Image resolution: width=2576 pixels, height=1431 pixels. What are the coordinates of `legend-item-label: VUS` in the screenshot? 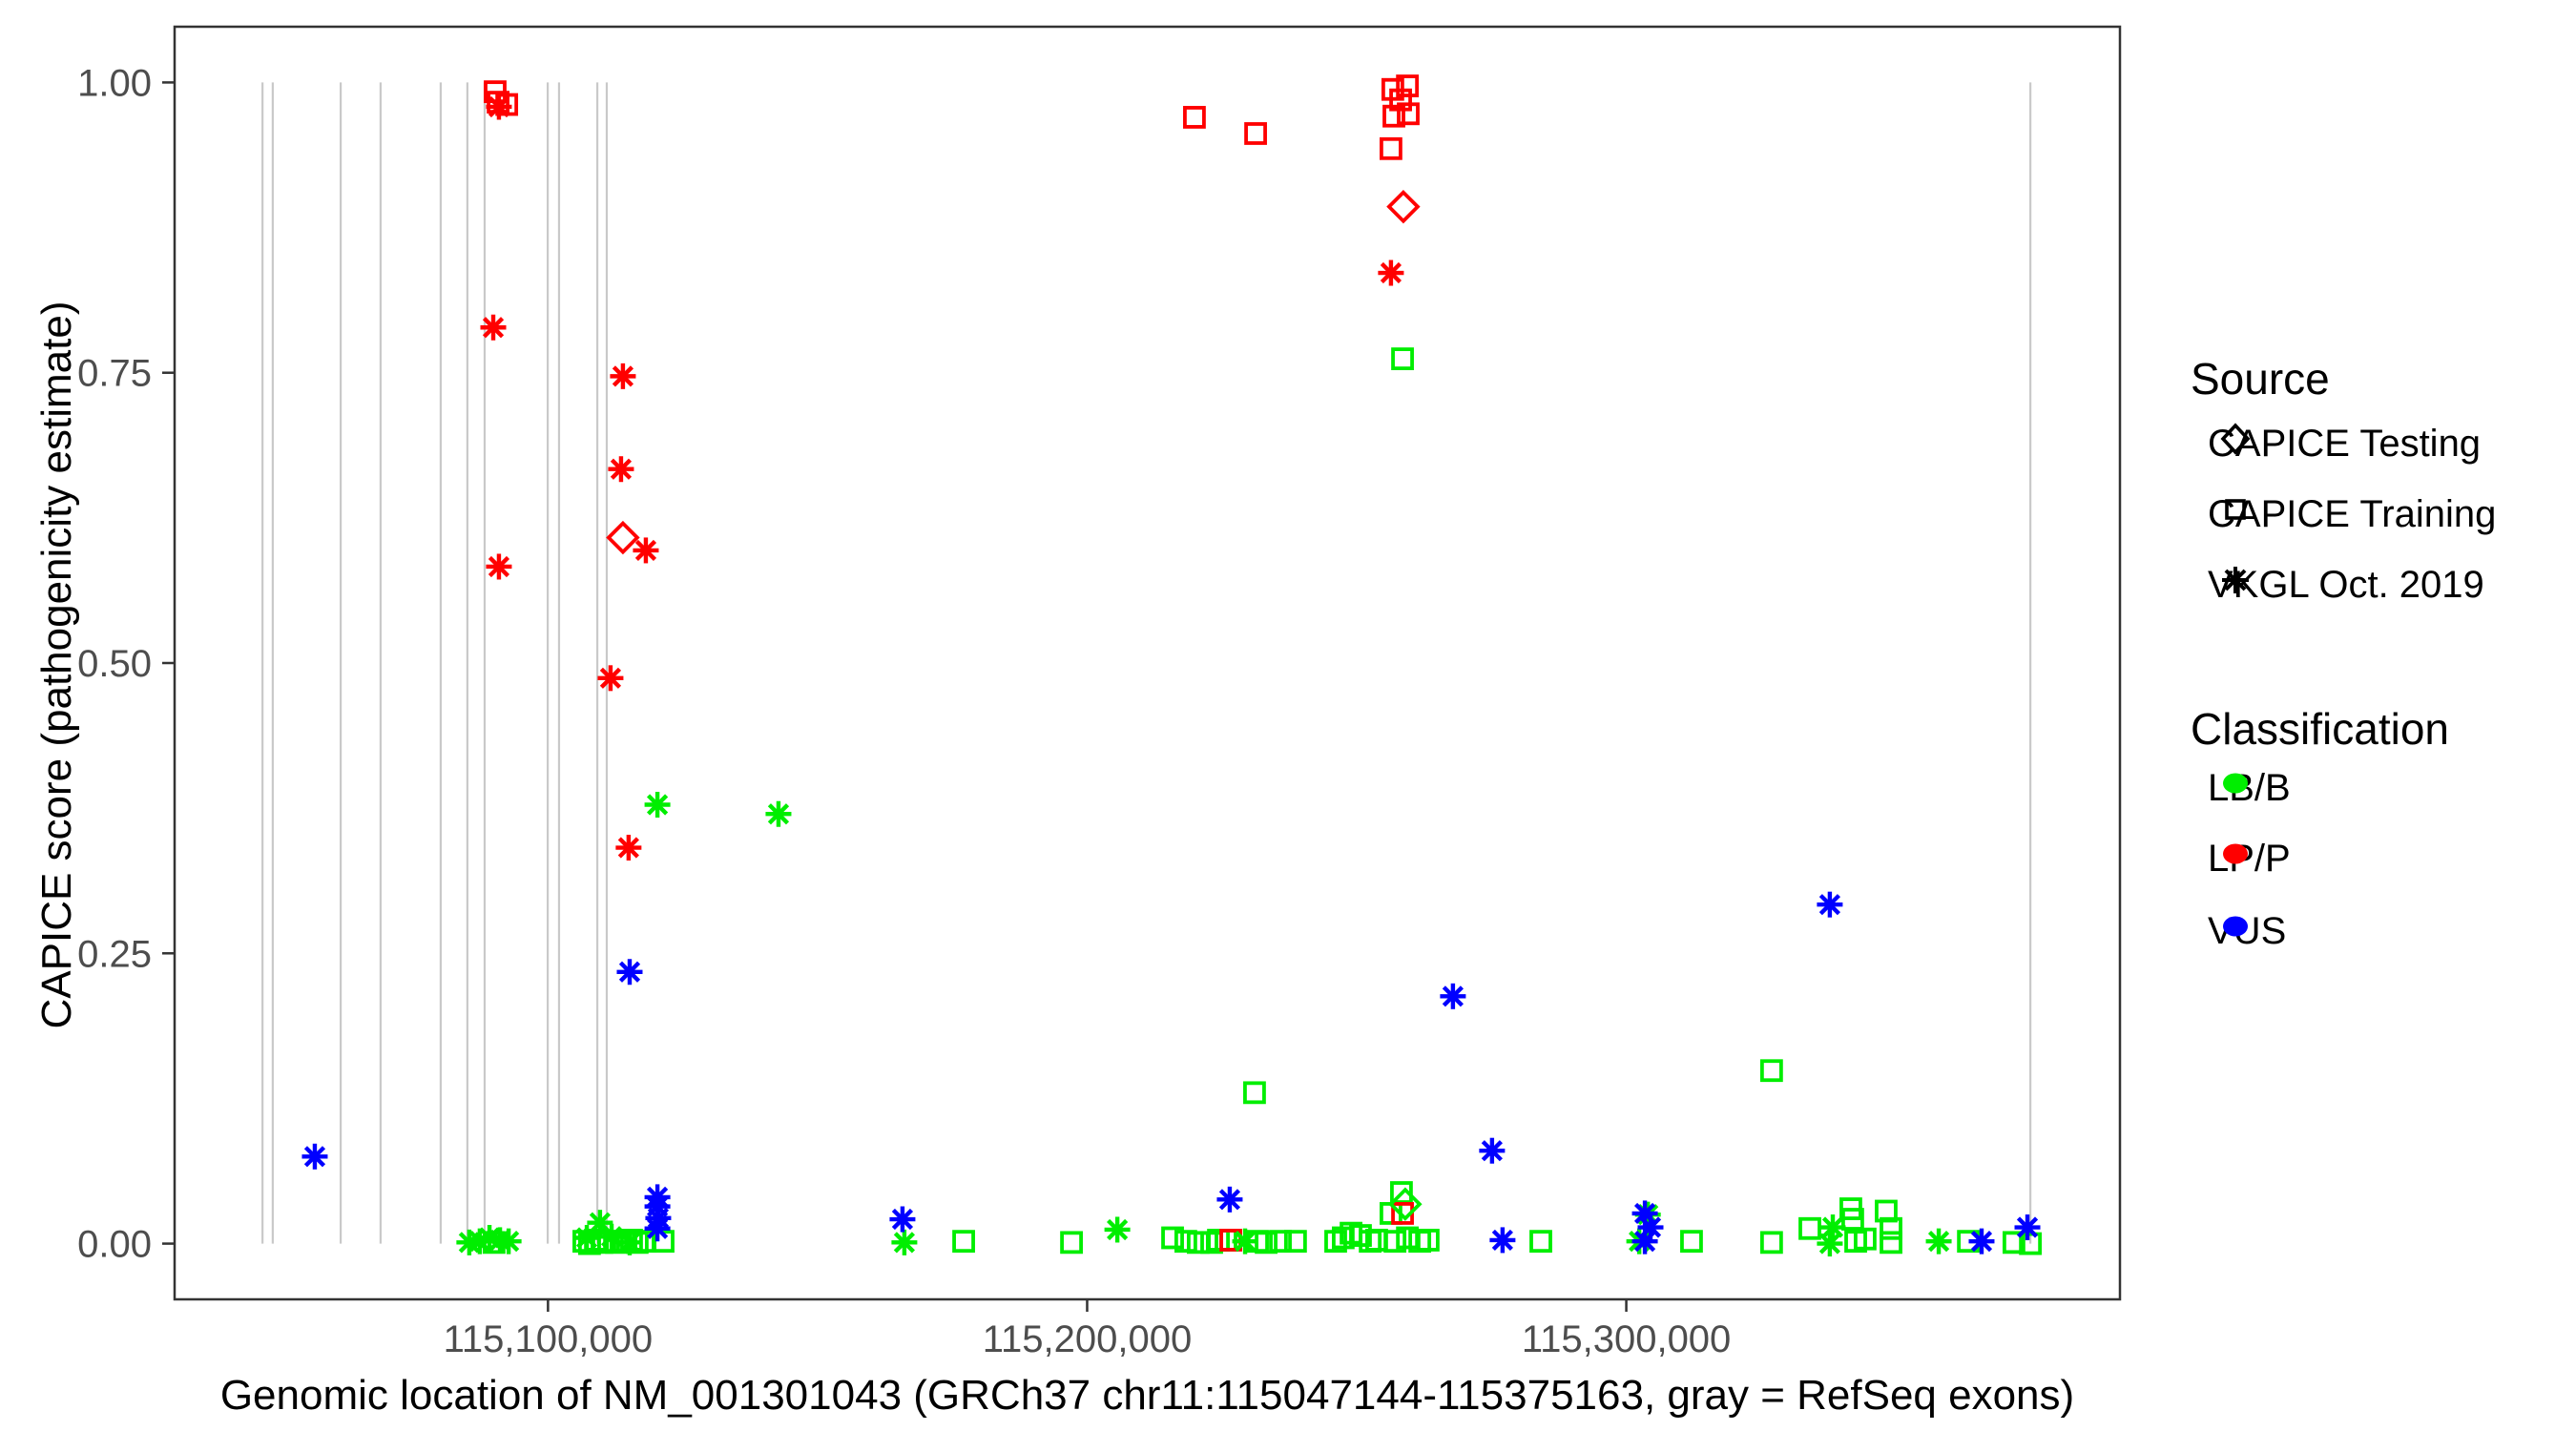 It's located at (2247, 930).